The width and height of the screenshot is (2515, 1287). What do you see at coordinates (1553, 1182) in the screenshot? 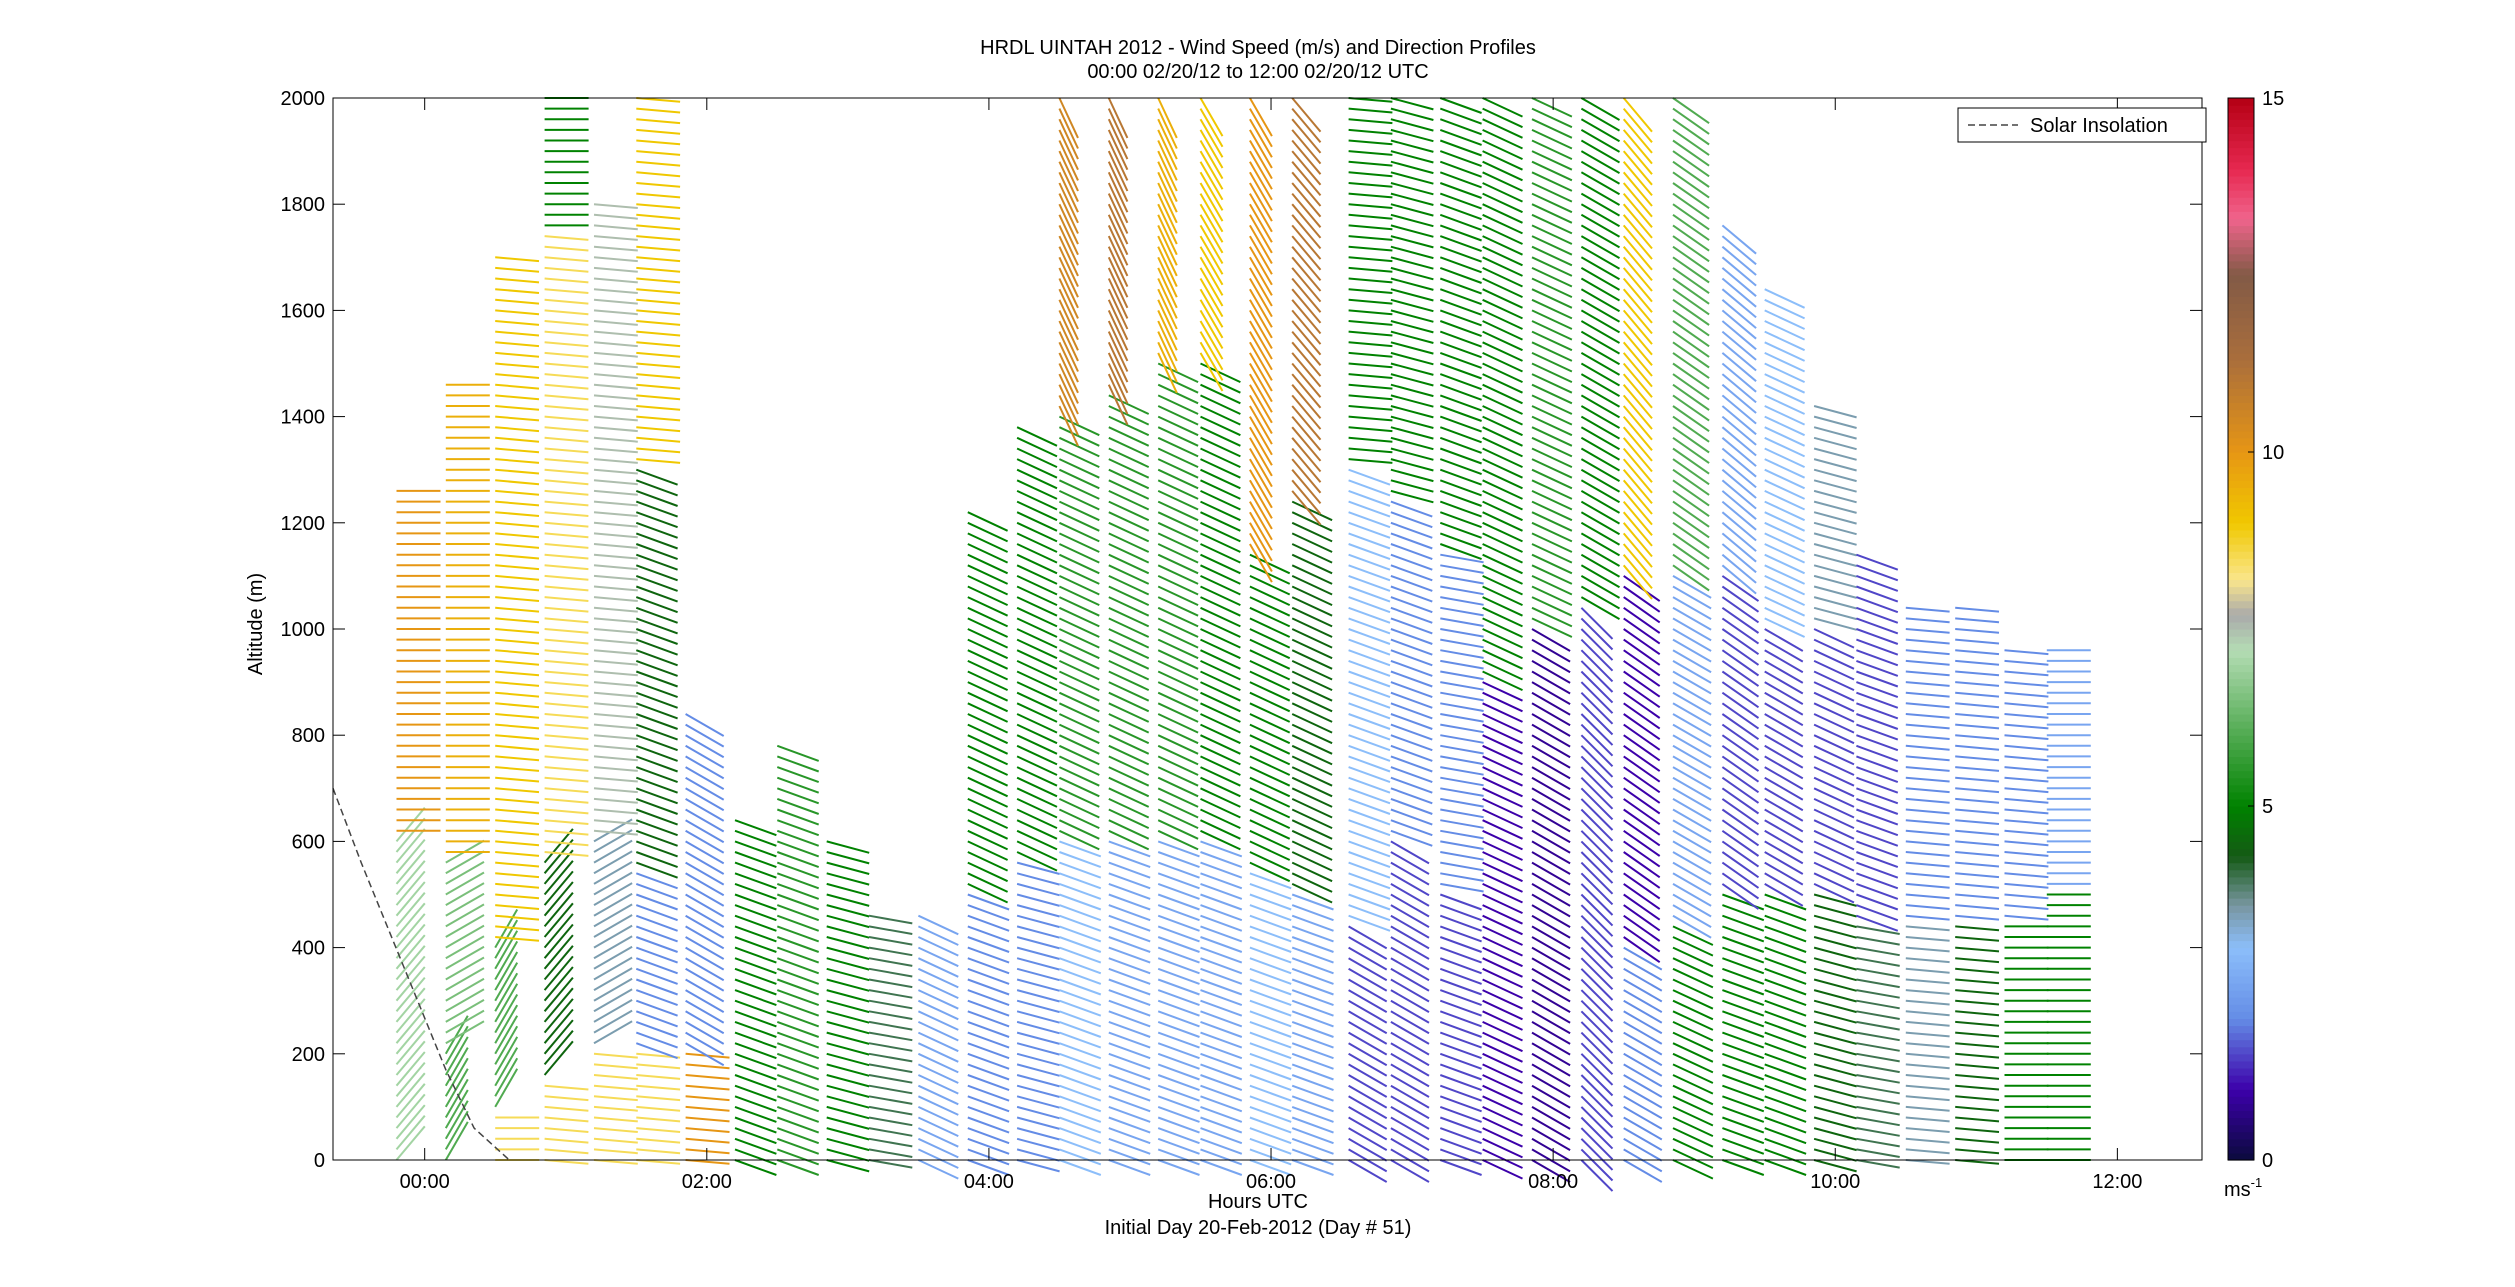
I see `x-tick-label: 08:00` at bounding box center [1553, 1182].